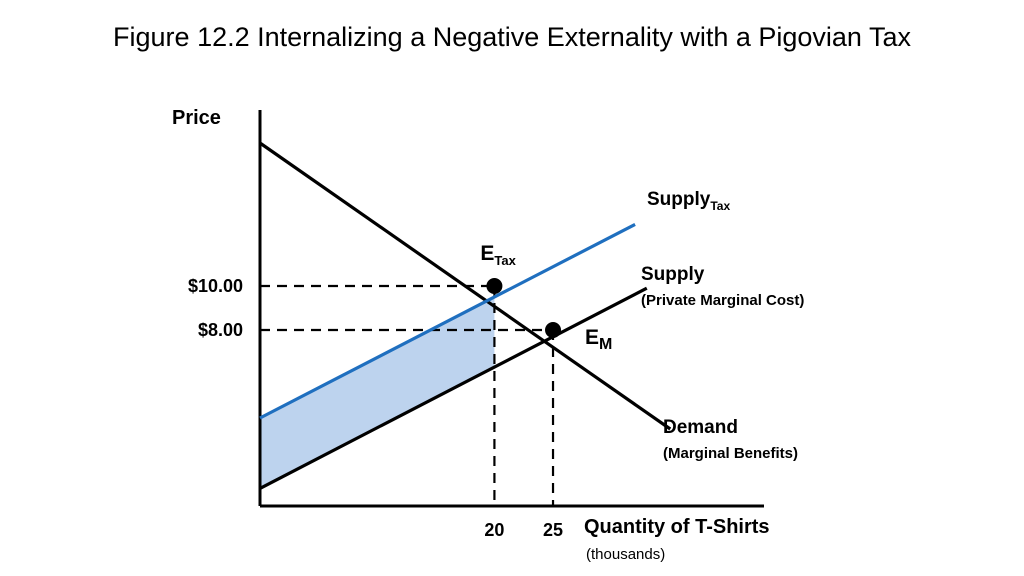  Describe the element at coordinates (673, 274) in the screenshot. I see `supply-curve-label: Supply` at that location.